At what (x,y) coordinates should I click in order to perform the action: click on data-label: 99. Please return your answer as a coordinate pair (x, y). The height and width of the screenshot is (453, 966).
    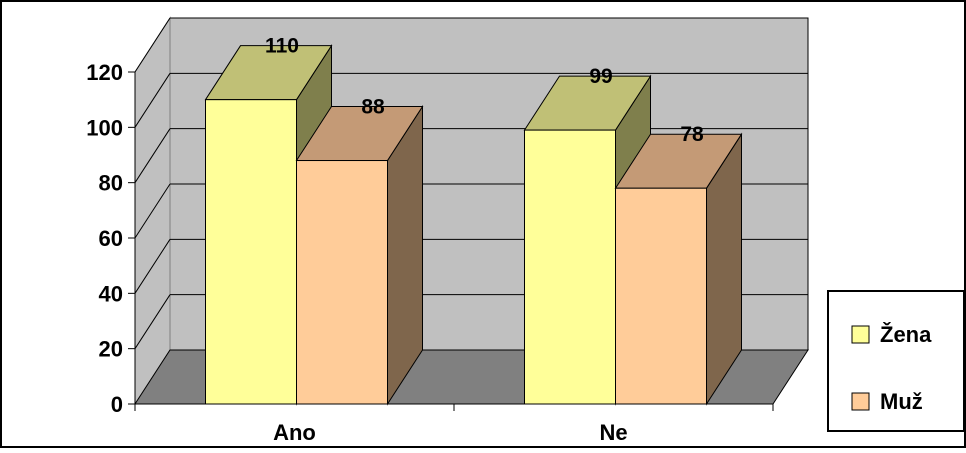
    Looking at the image, I should click on (600, 76).